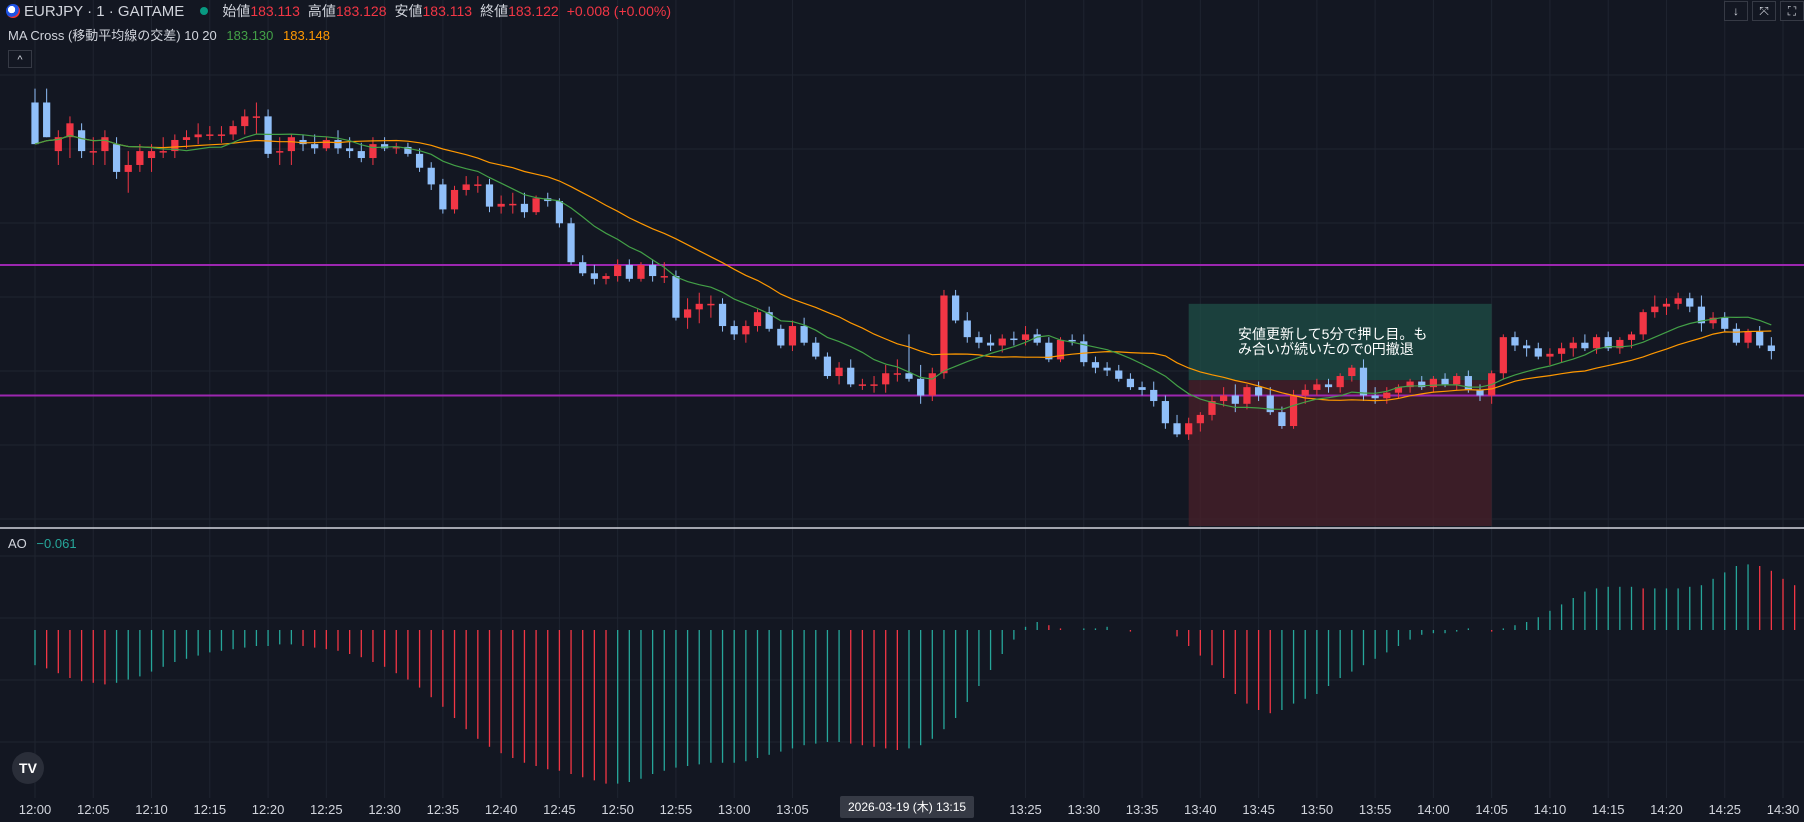  I want to click on open-value: 183.113, so click(275, 11).